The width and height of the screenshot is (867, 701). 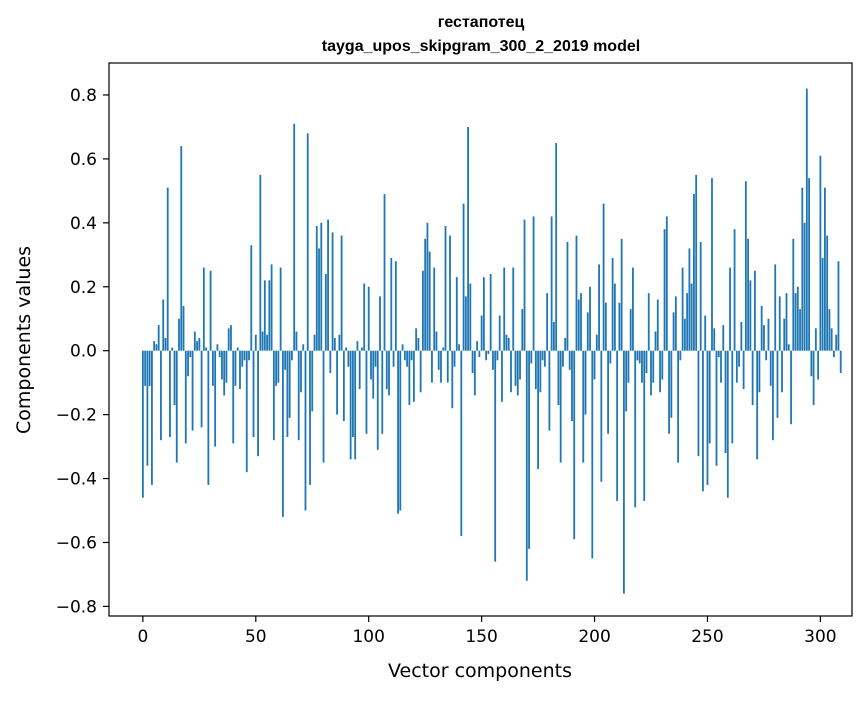 What do you see at coordinates (83, 96) in the screenshot?
I see `y-tick-label: 0.8` at bounding box center [83, 96].